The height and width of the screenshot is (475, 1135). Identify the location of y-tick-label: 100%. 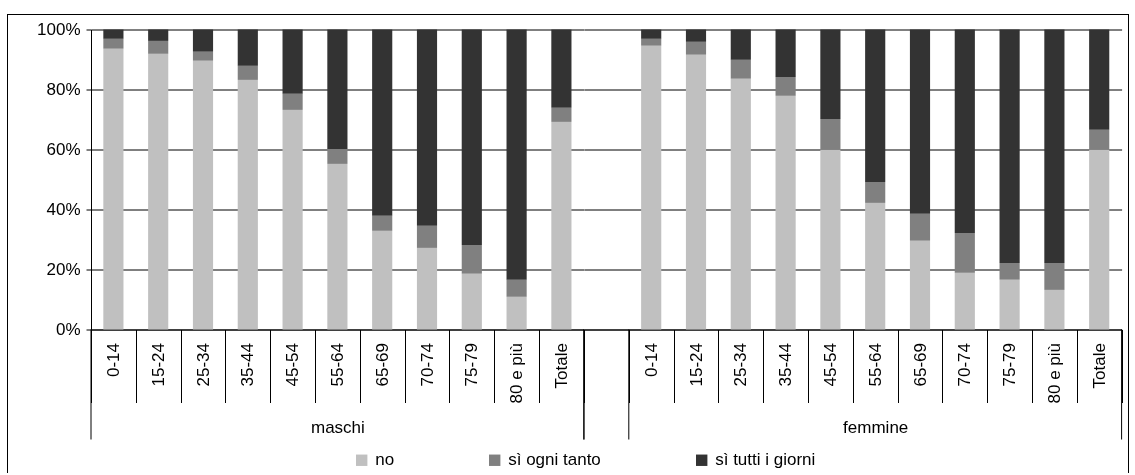
(59, 29).